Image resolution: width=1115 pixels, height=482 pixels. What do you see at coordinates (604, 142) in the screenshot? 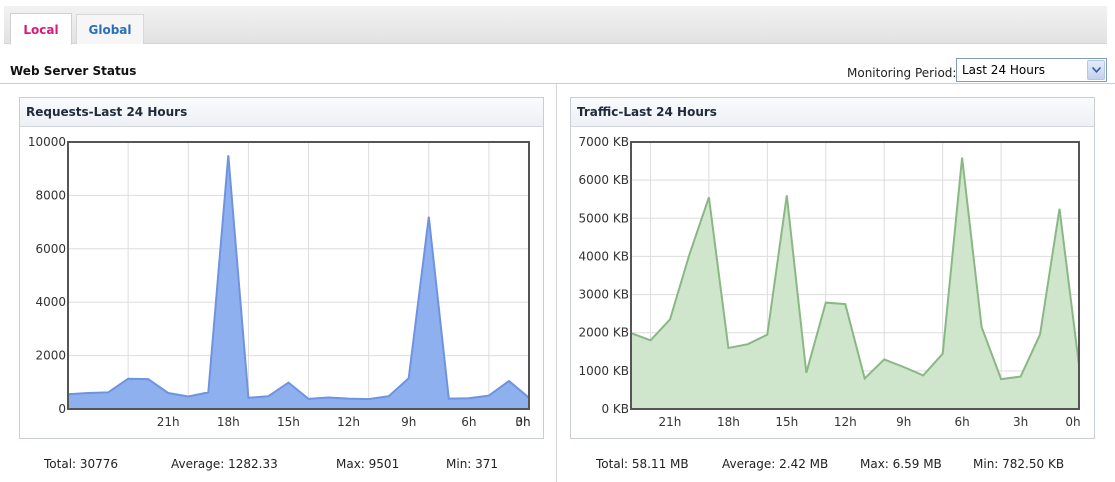
I see `traffic-y-tick-label: 7000 KB` at bounding box center [604, 142].